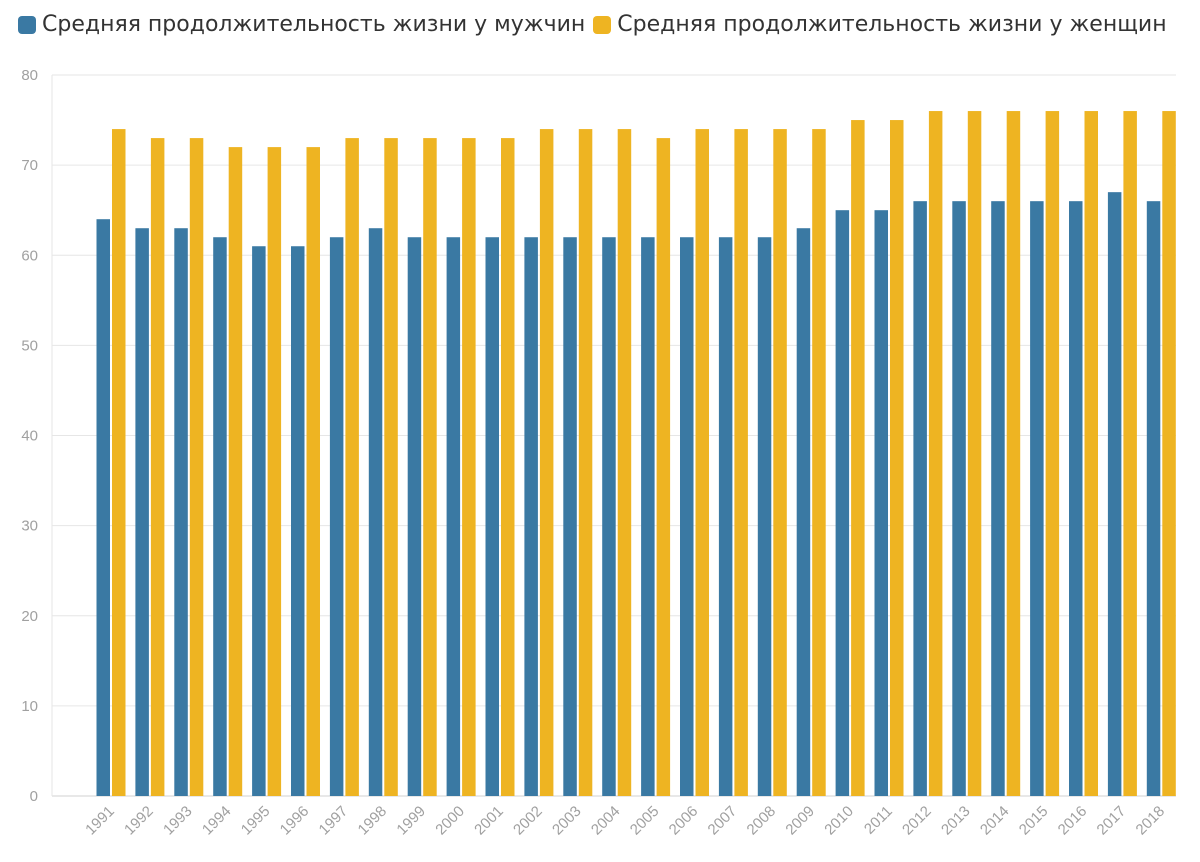 The width and height of the screenshot is (1200, 862). What do you see at coordinates (34, 796) in the screenshot?
I see `y-tick-label: 0` at bounding box center [34, 796].